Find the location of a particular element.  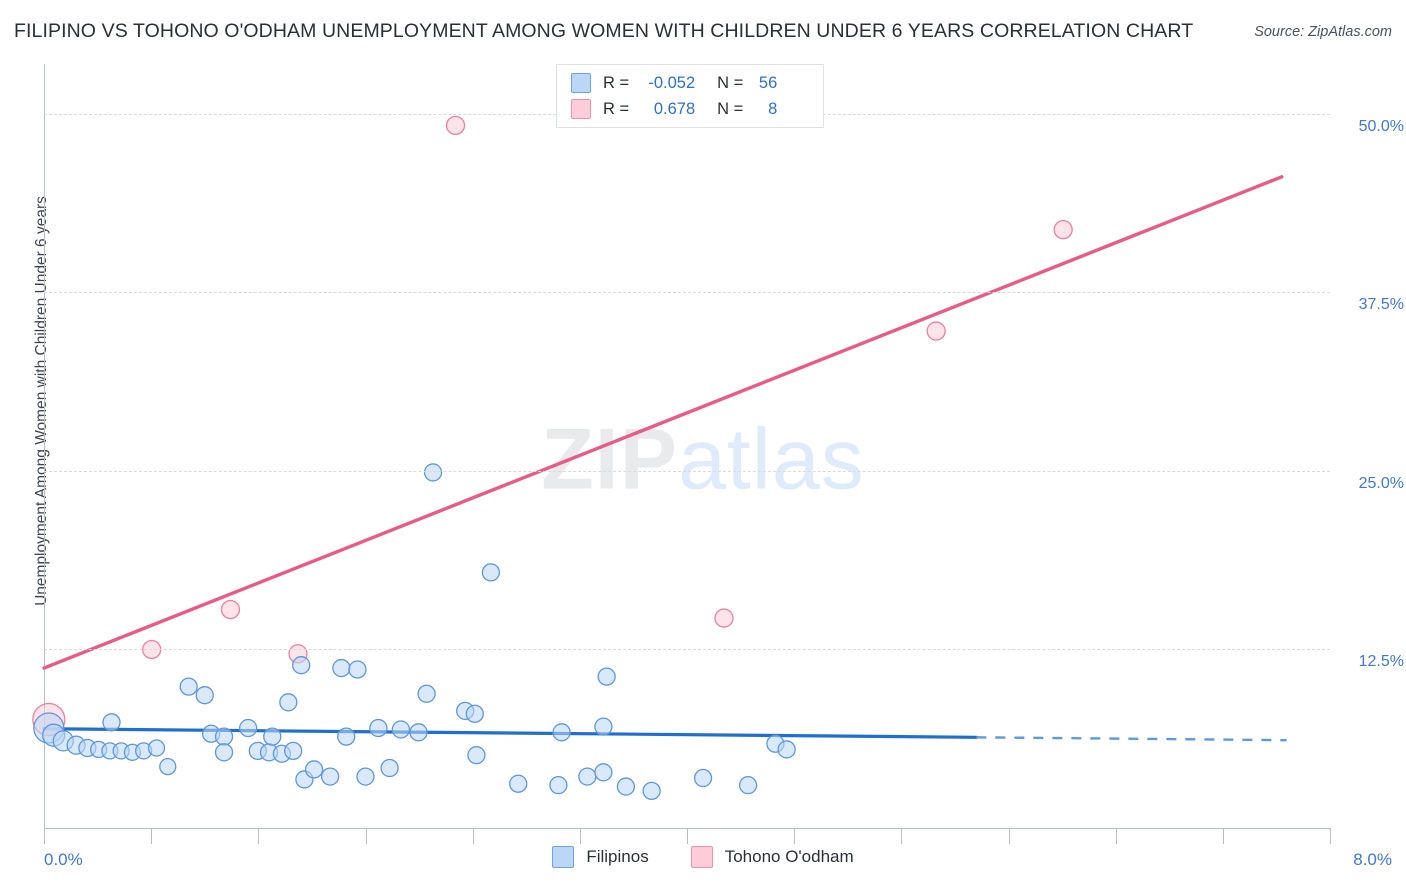

chart-legend: Filipinos Tohono O'odham is located at coordinates (703, 857).